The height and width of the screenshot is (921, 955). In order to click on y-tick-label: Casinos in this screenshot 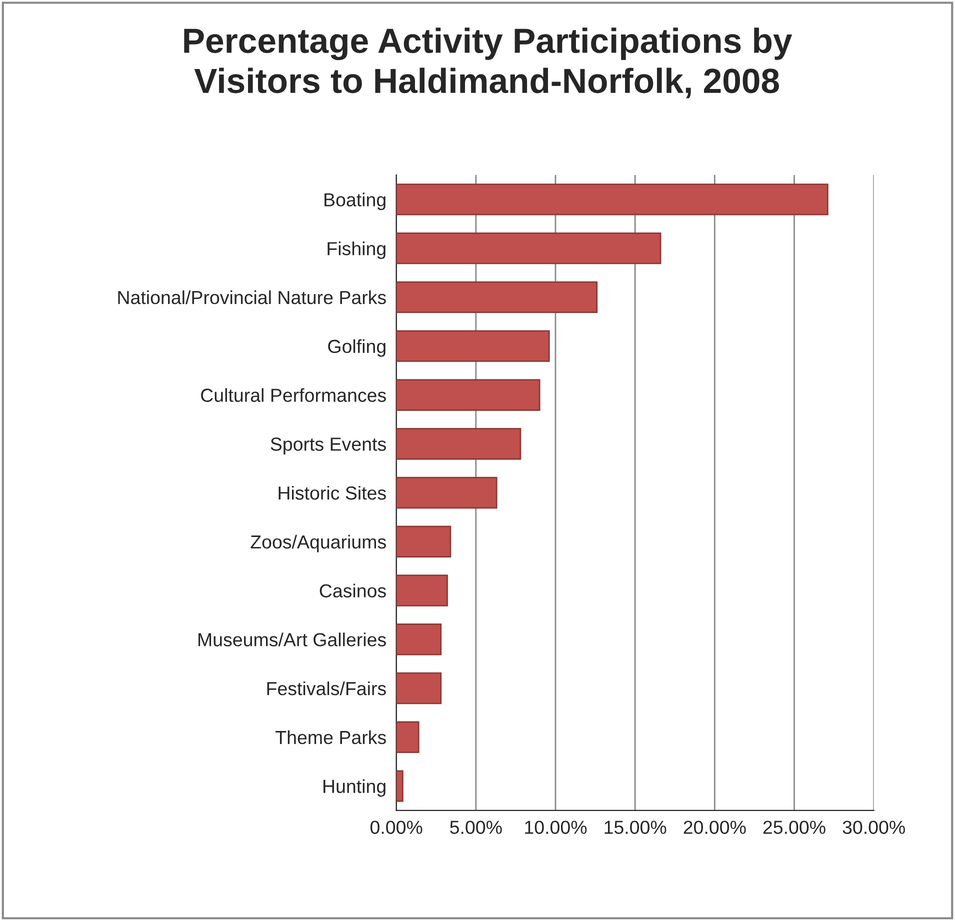, I will do `click(353, 591)`.